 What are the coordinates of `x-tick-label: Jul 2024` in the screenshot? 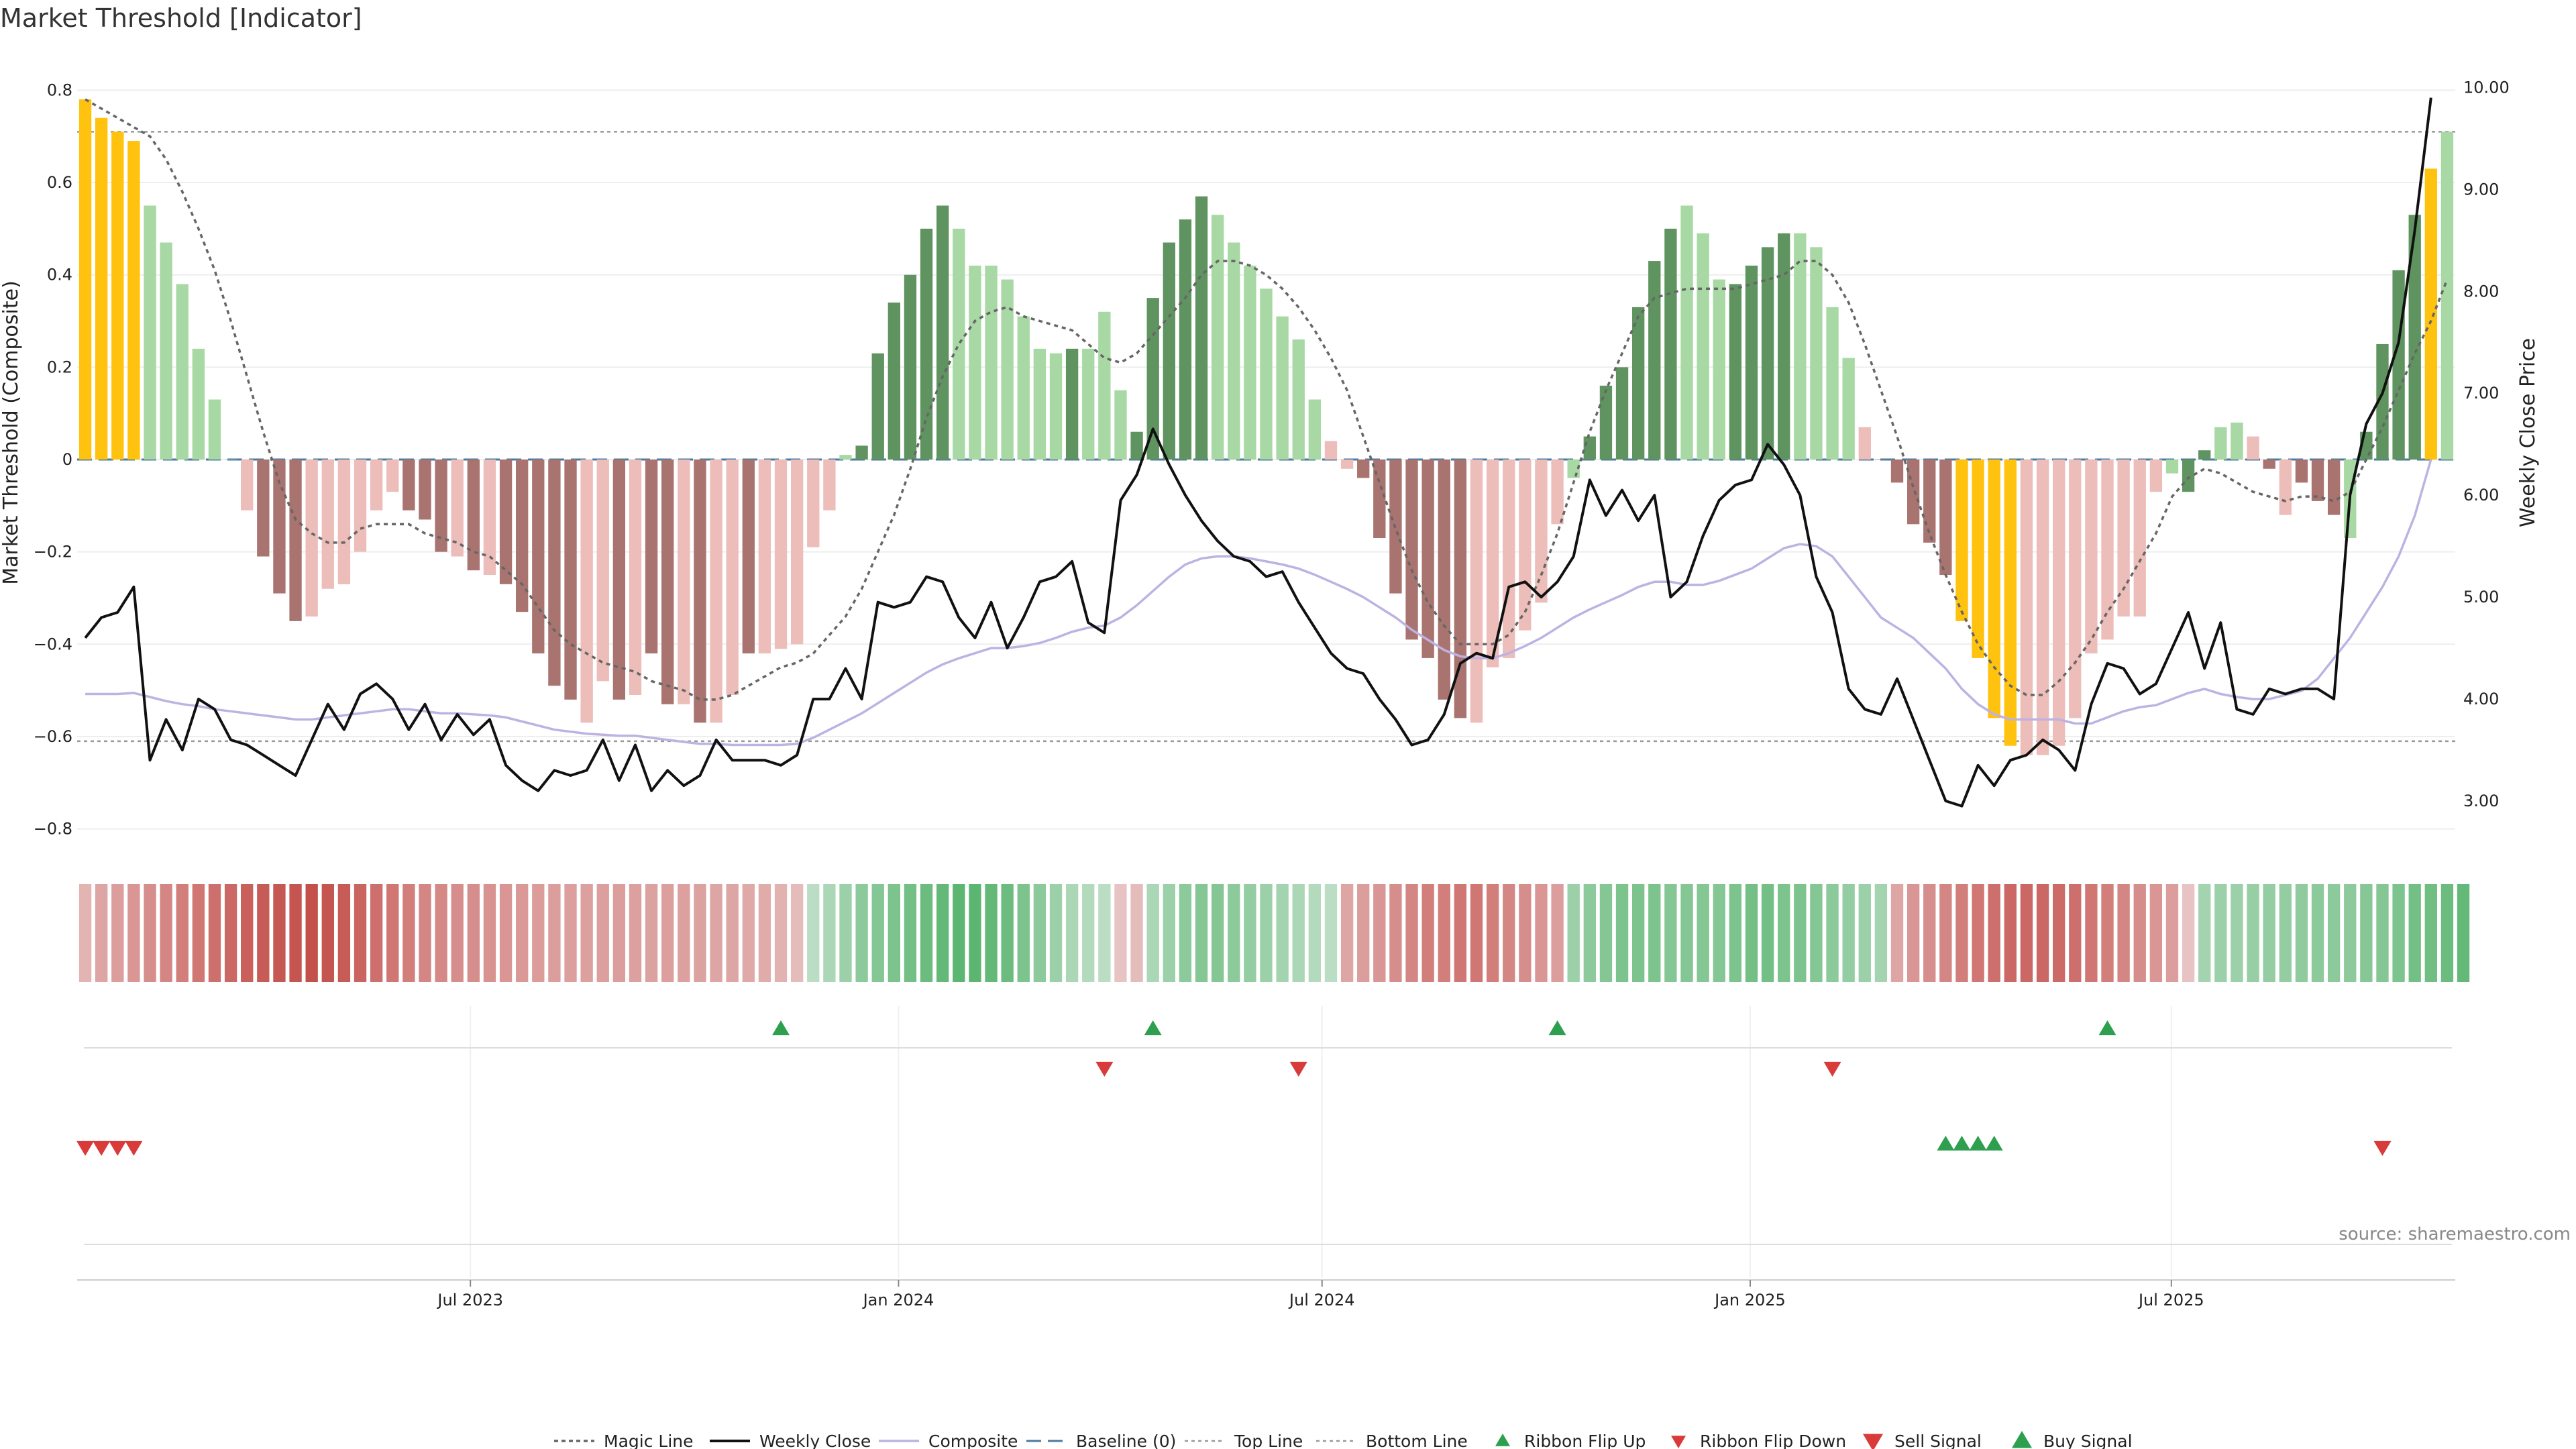 It's located at (1321, 1300).